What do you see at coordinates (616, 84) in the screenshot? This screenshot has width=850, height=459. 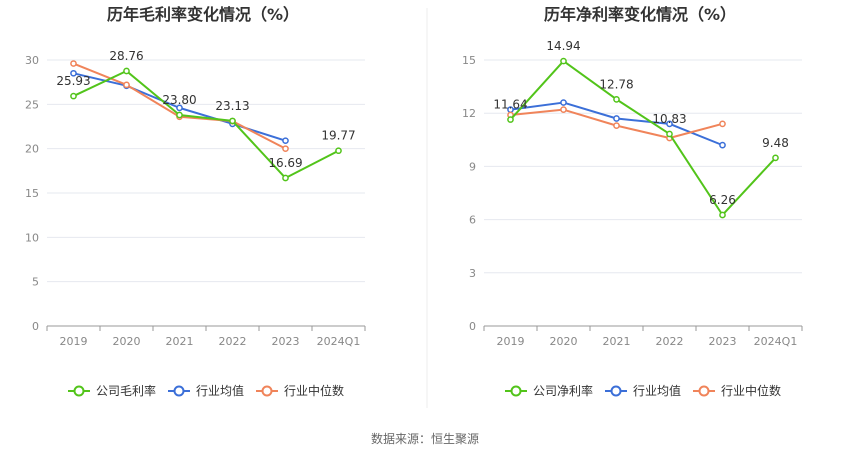 I see `data-label: 12.78` at bounding box center [616, 84].